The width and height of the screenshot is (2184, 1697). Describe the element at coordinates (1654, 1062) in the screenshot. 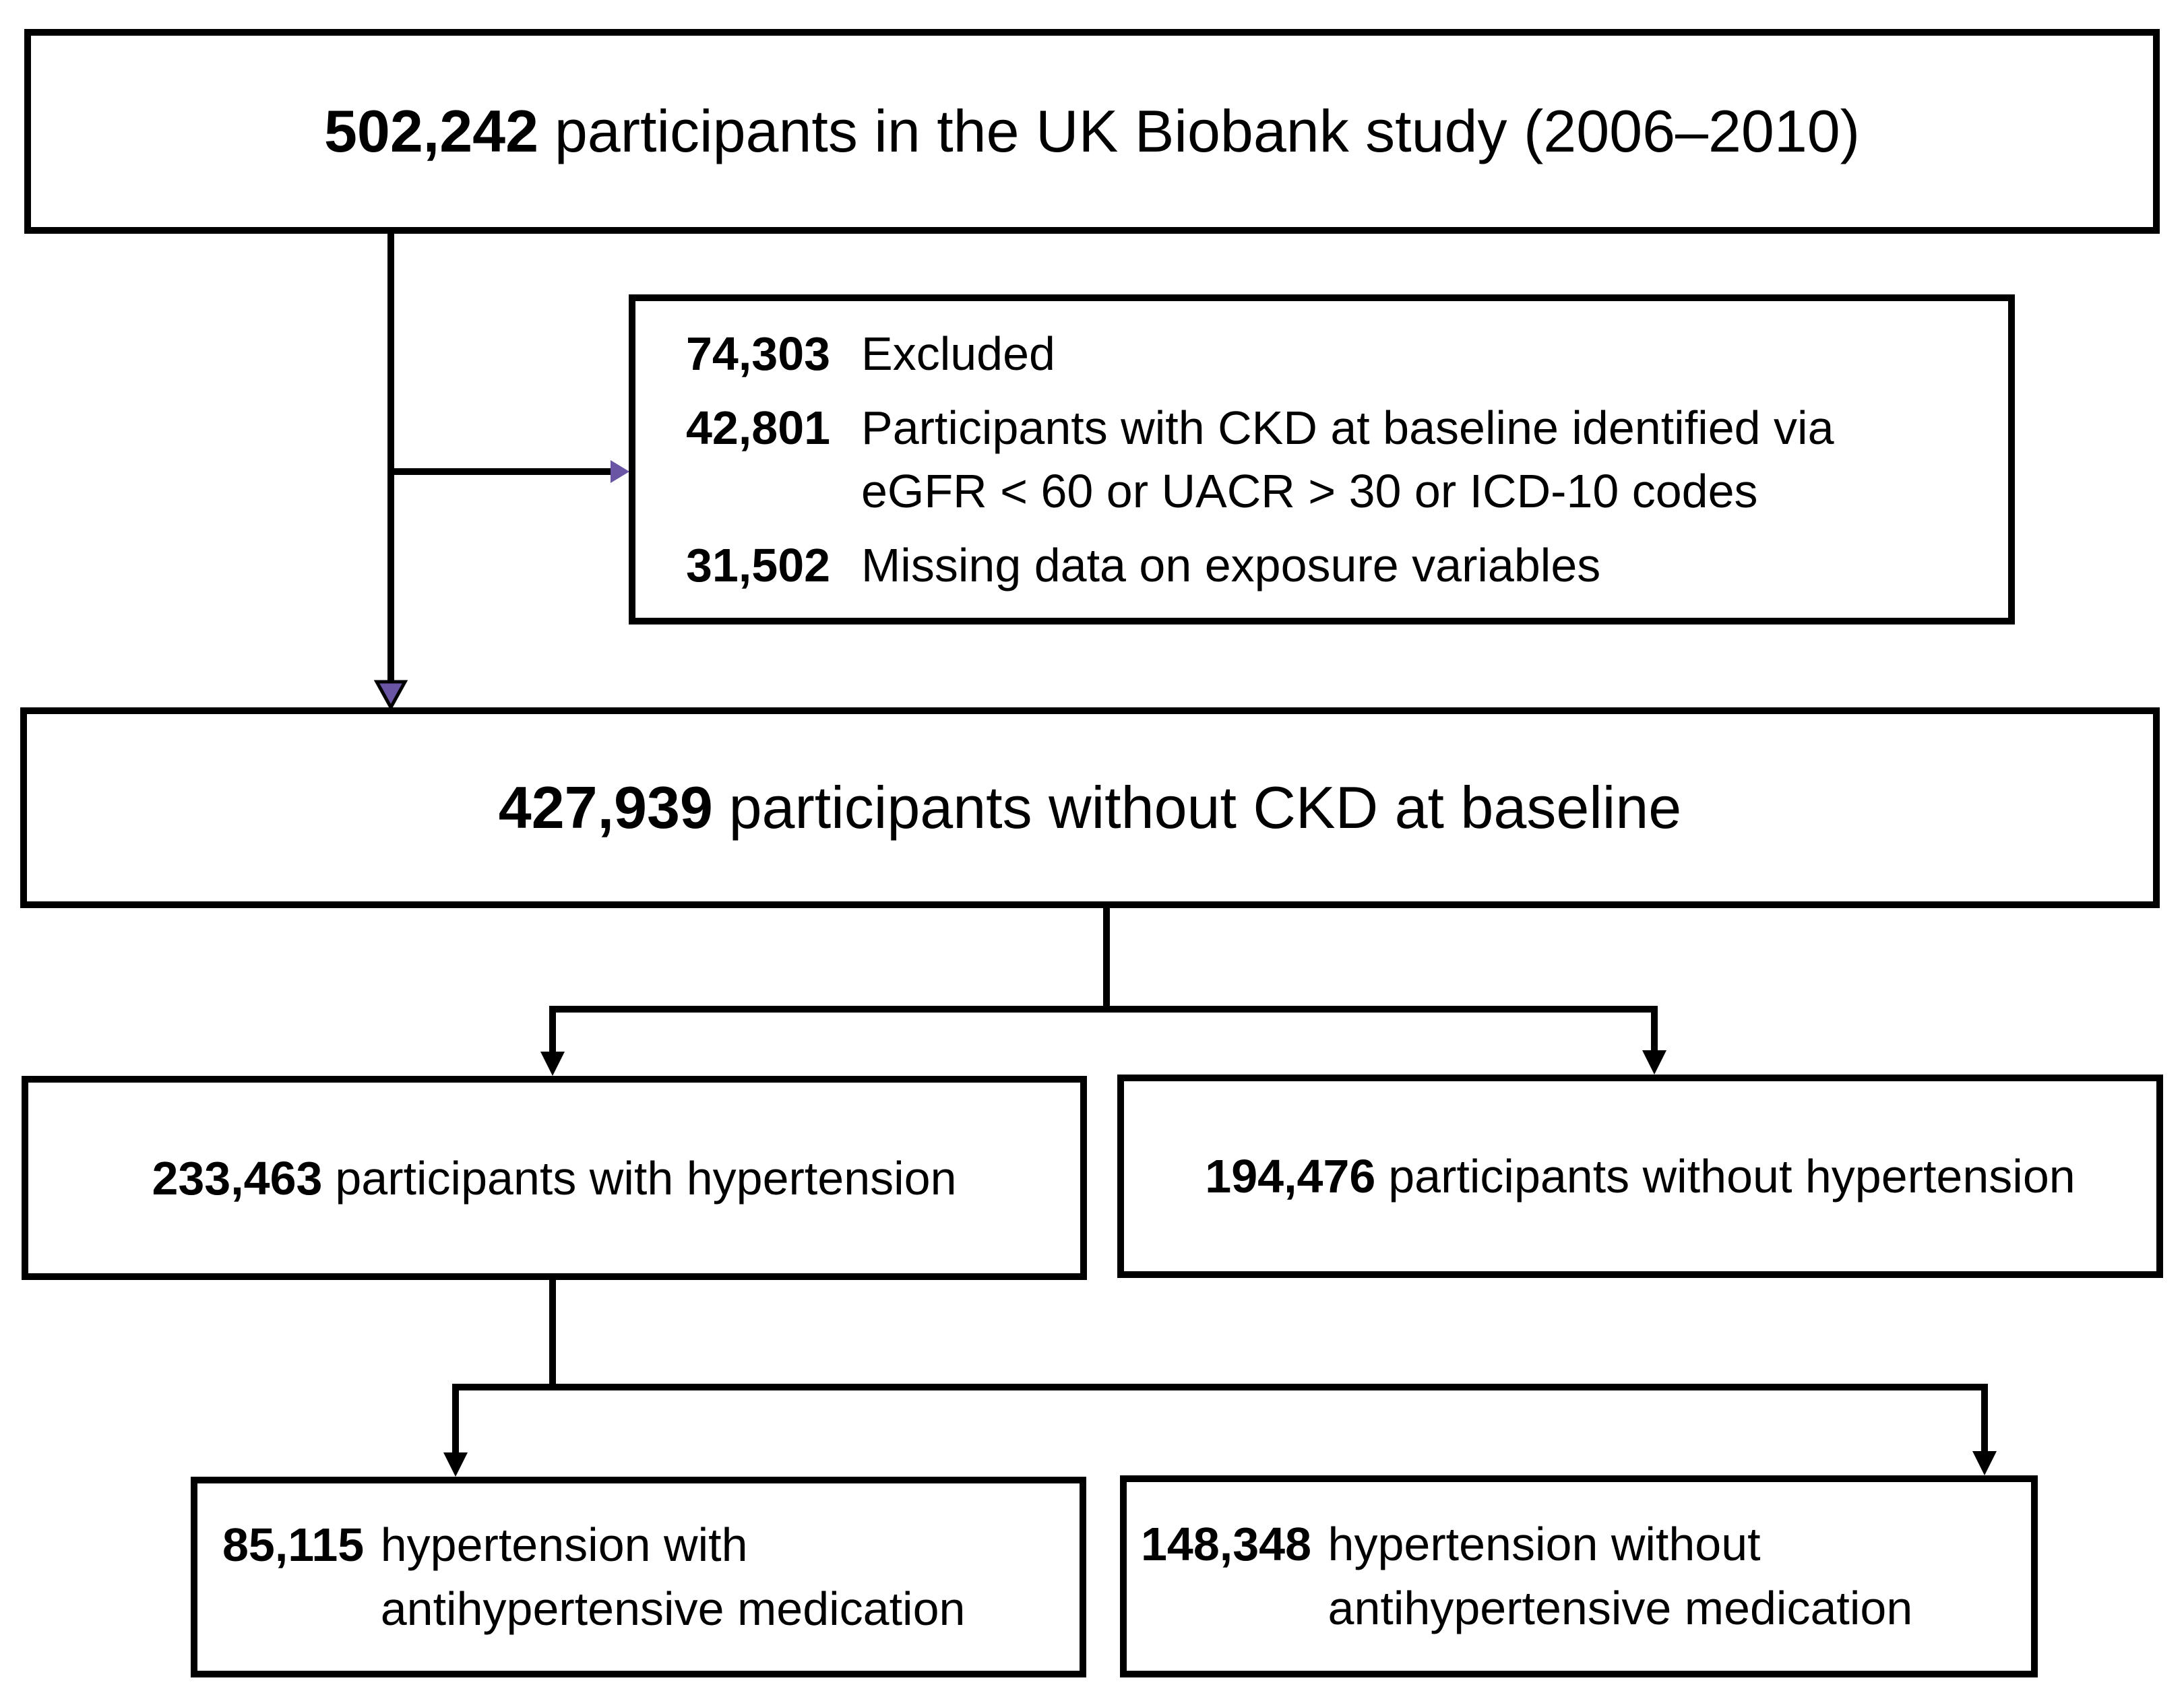

I see `arrowhead-into-nohtn` at that location.